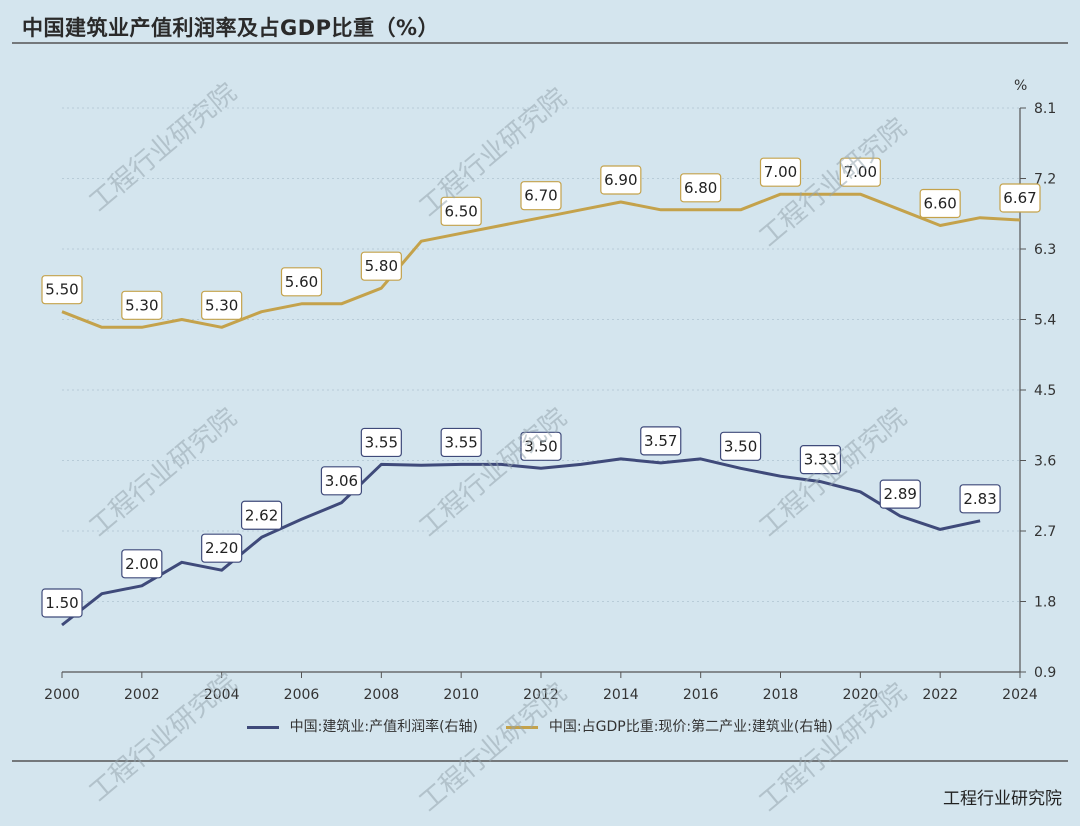 The height and width of the screenshot is (826, 1080). Describe the element at coordinates (1045, 673) in the screenshot. I see `y-tick-label: 0.9` at that location.